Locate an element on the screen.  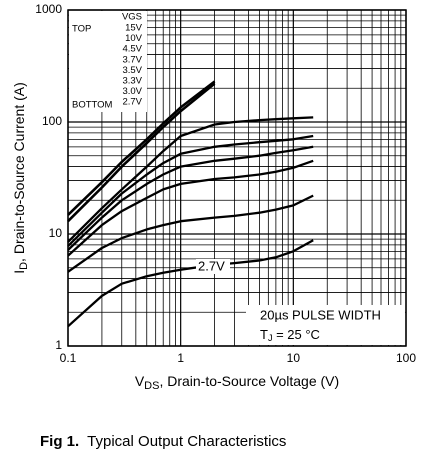
legend-entry: 3.3V is located at coordinates (132, 81).